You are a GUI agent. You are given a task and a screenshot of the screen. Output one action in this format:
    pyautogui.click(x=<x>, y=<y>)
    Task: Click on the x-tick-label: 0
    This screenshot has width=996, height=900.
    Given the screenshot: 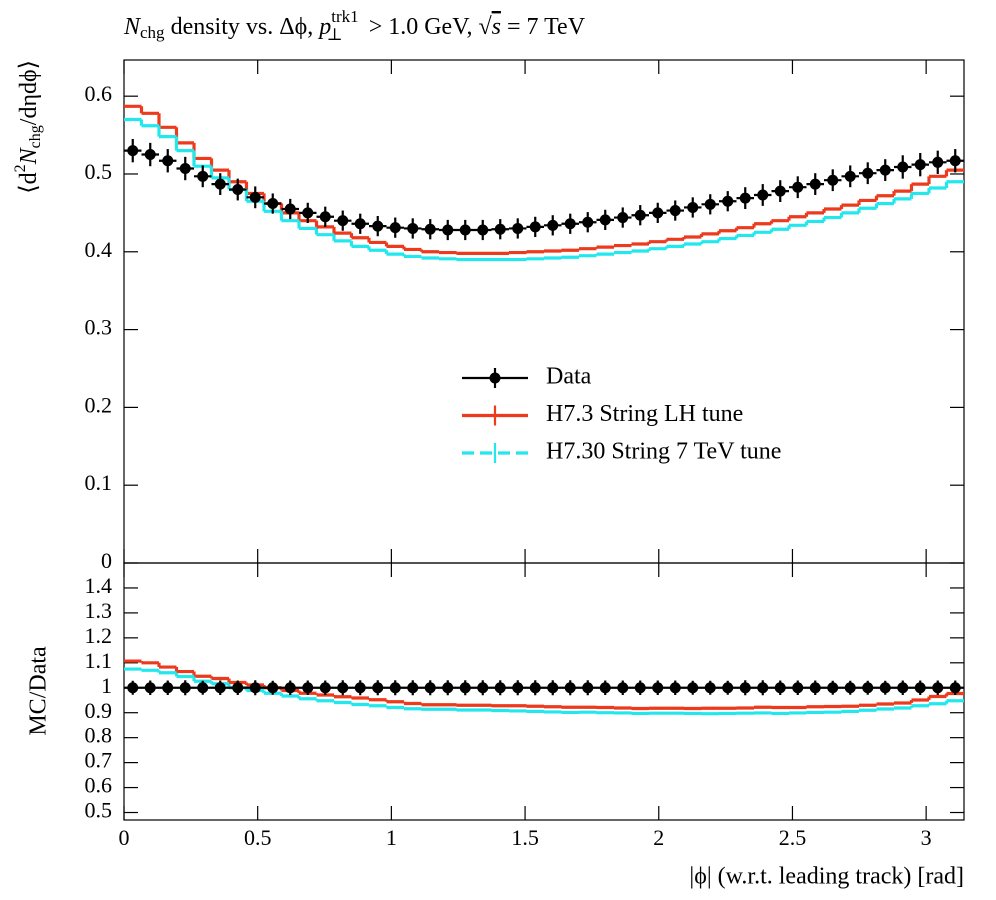 What is the action you would take?
    pyautogui.click(x=124, y=837)
    